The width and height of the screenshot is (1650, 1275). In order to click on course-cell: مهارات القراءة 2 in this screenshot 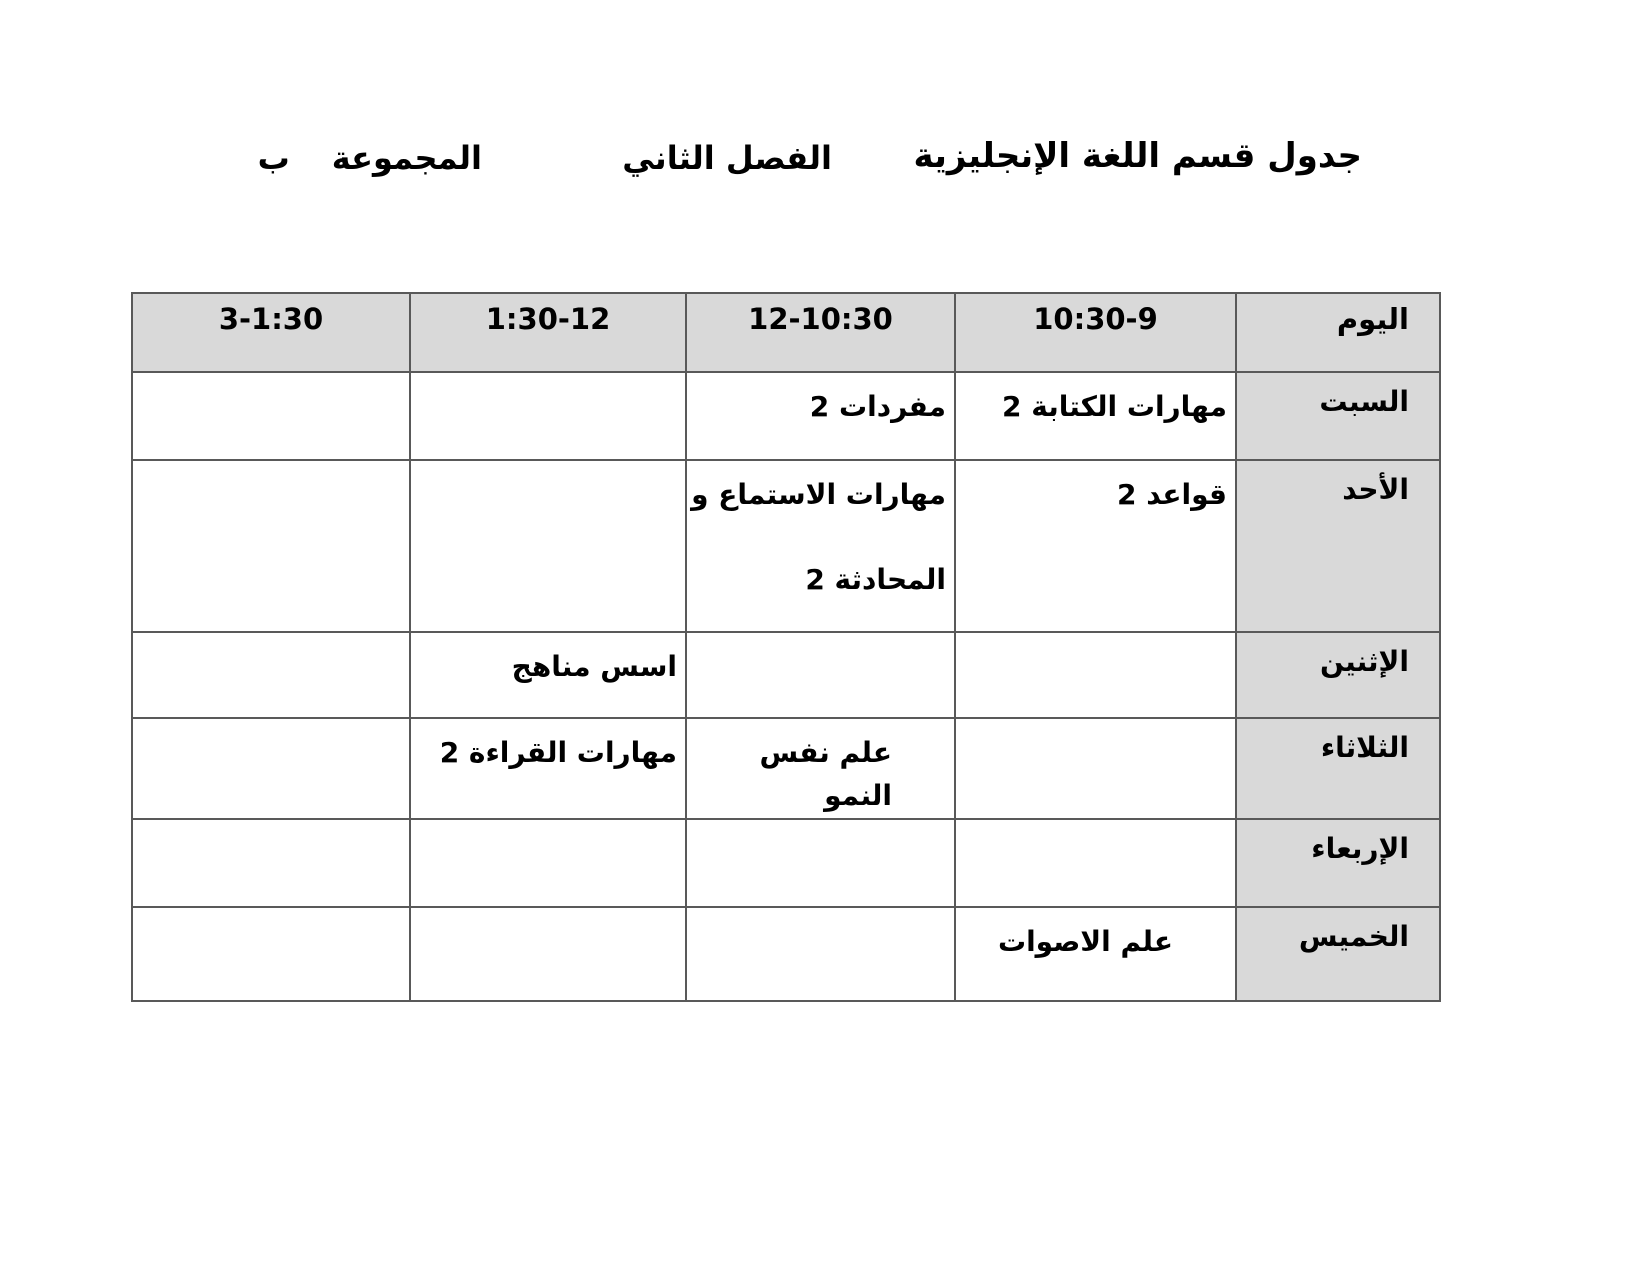, I will do `click(548, 768)`.